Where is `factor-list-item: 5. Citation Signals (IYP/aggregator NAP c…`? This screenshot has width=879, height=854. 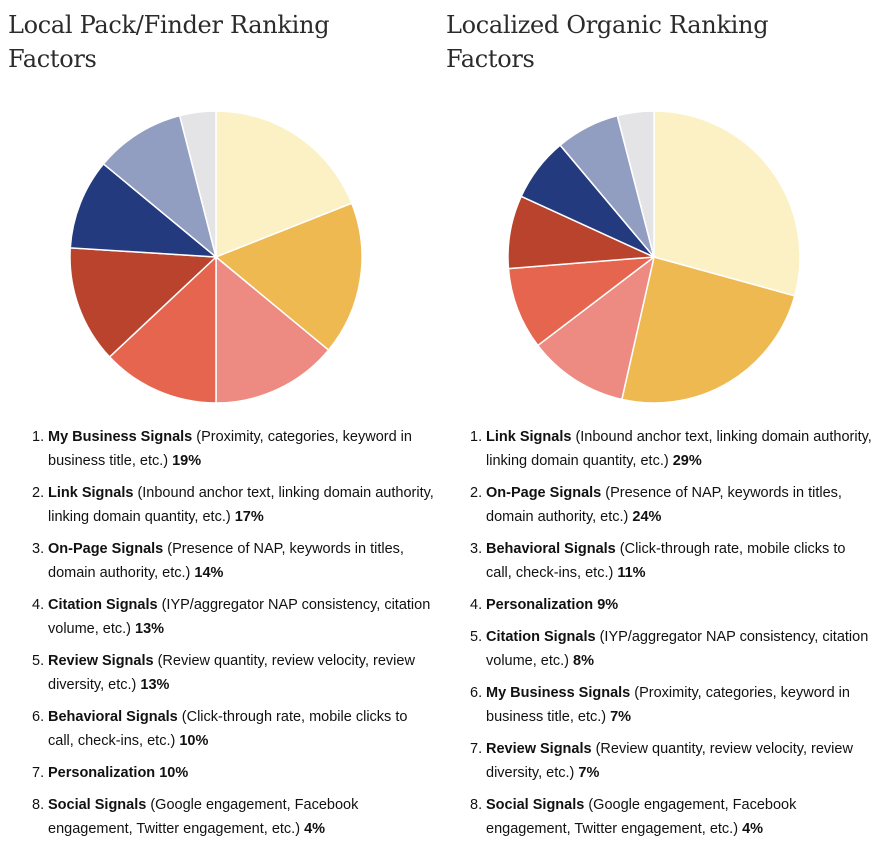
factor-list-item: 5. Citation Signals (IYP/aggregator NAP c… is located at coordinates (672, 649).